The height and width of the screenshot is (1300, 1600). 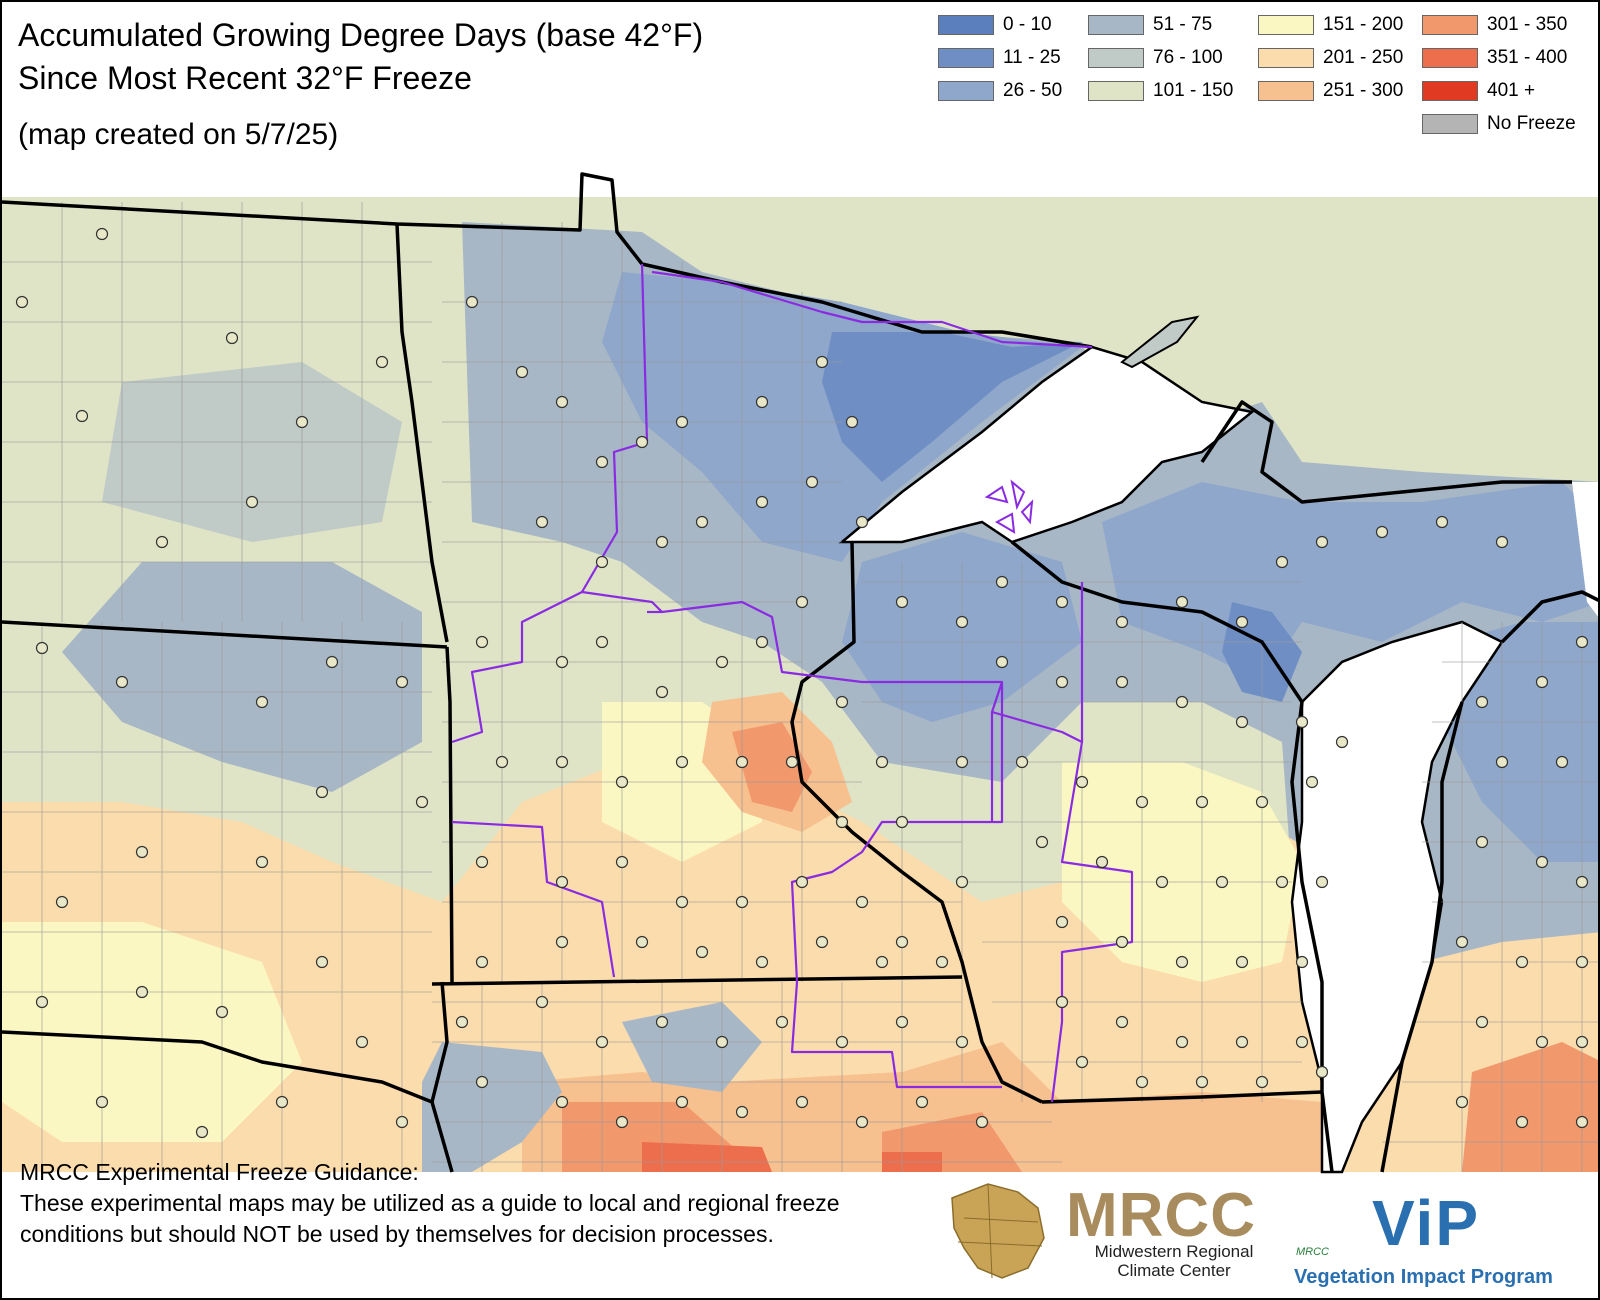 I want to click on map-title-line2: Since Most Recent 32°F Freeze, so click(x=245, y=78).